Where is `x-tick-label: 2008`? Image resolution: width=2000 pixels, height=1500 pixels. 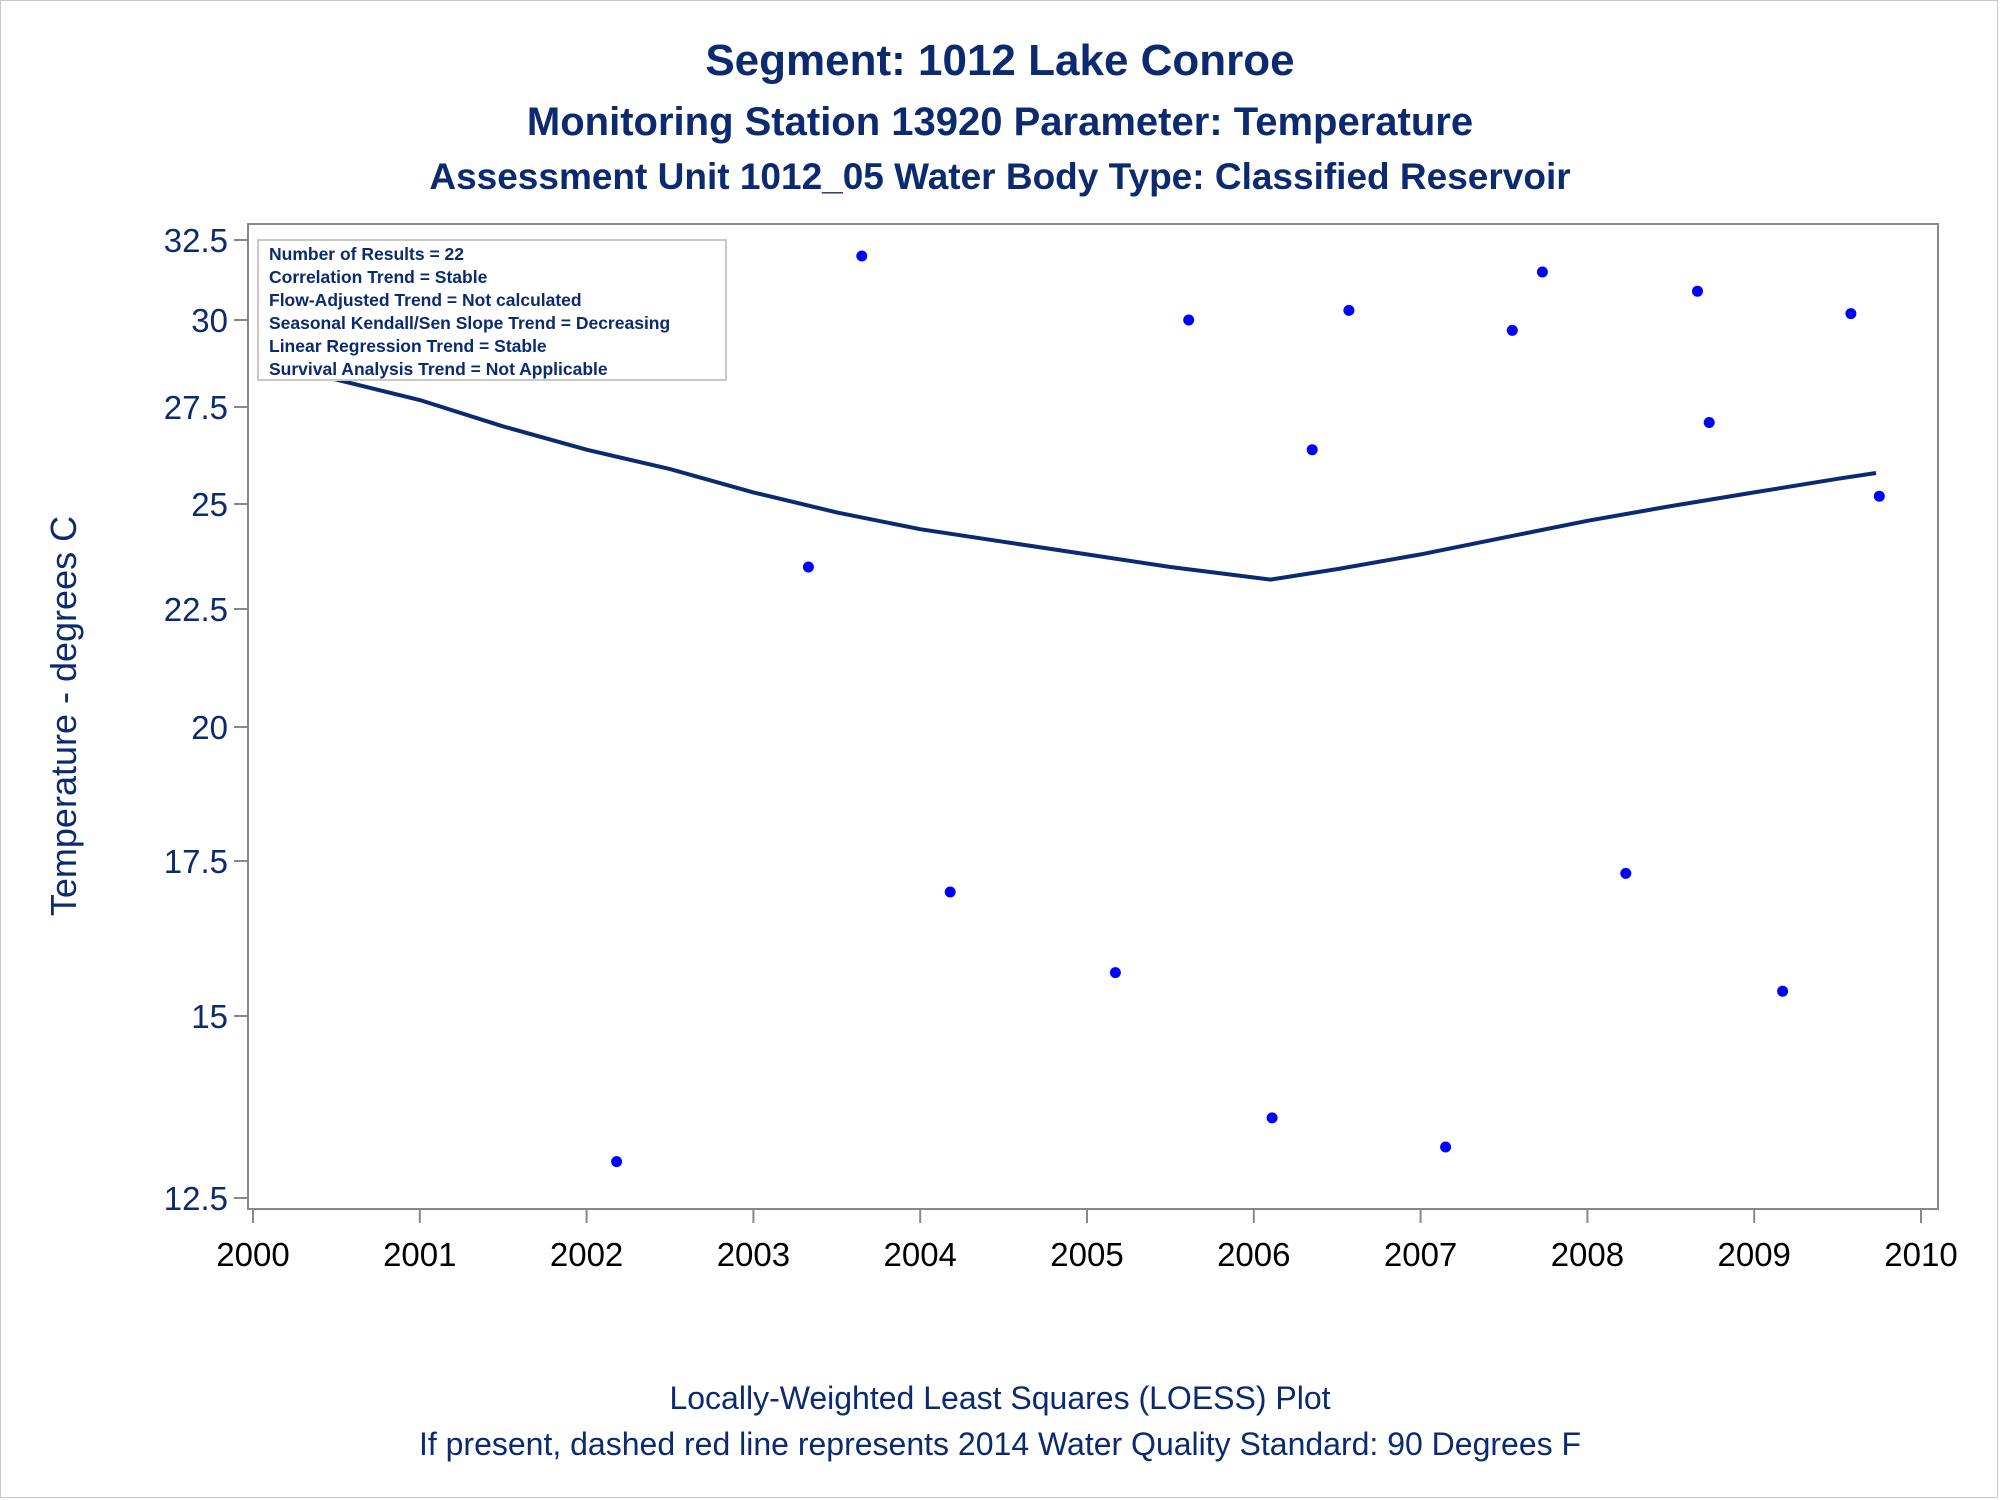
x-tick-label: 2008 is located at coordinates (1587, 1254).